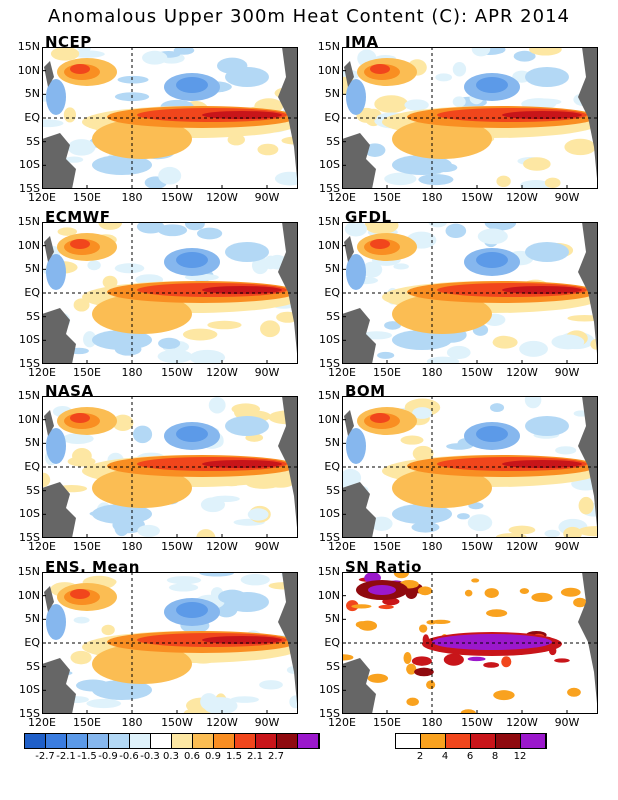 This screenshot has width=618, height=800. Describe the element at coordinates (28, 46) in the screenshot. I see `latitude-label: 15N` at that location.